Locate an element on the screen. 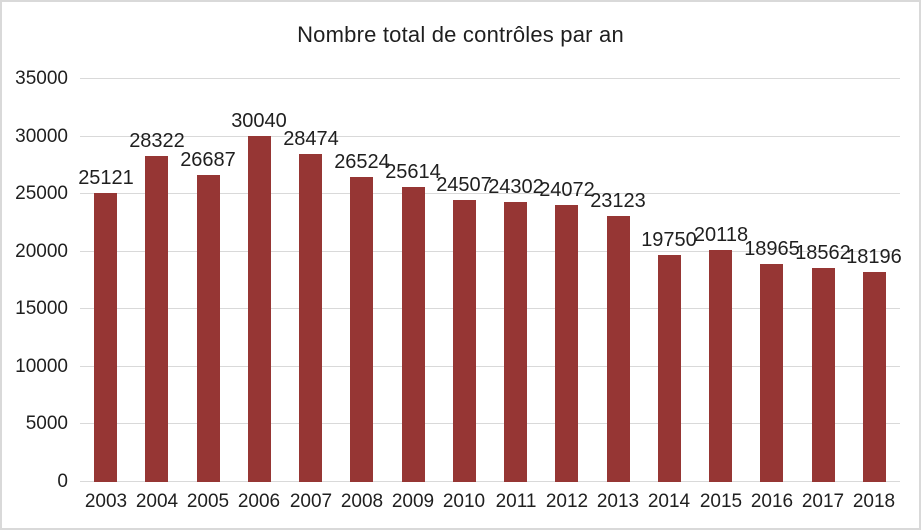 The image size is (921, 530). y-tick-label: 30000 is located at coordinates (41, 136).